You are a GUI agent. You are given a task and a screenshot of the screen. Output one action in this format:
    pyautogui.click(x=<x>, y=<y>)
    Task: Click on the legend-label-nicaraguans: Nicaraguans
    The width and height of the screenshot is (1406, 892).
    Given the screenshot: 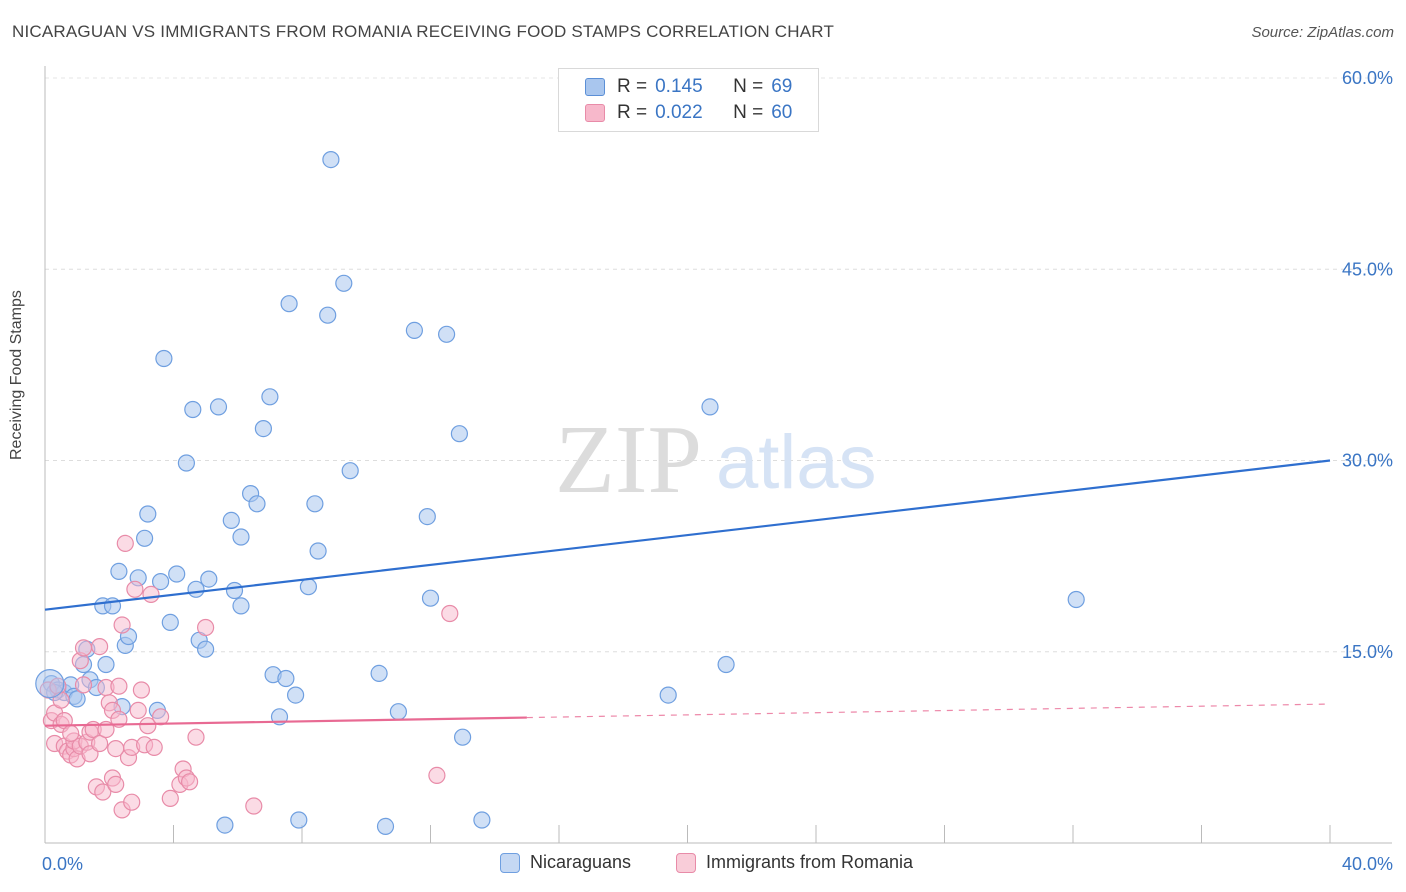 What is the action you would take?
    pyautogui.click(x=581, y=862)
    